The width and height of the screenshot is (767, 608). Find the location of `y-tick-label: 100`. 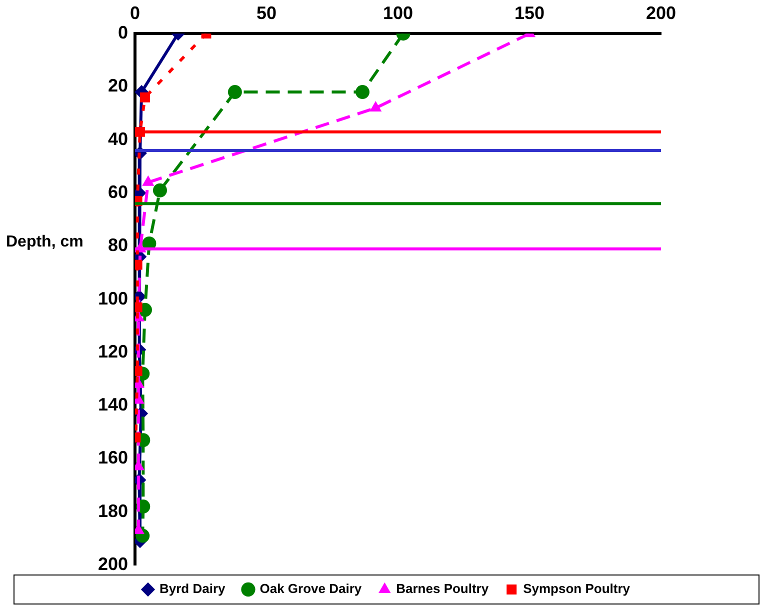

y-tick-label: 100 is located at coordinates (113, 298).